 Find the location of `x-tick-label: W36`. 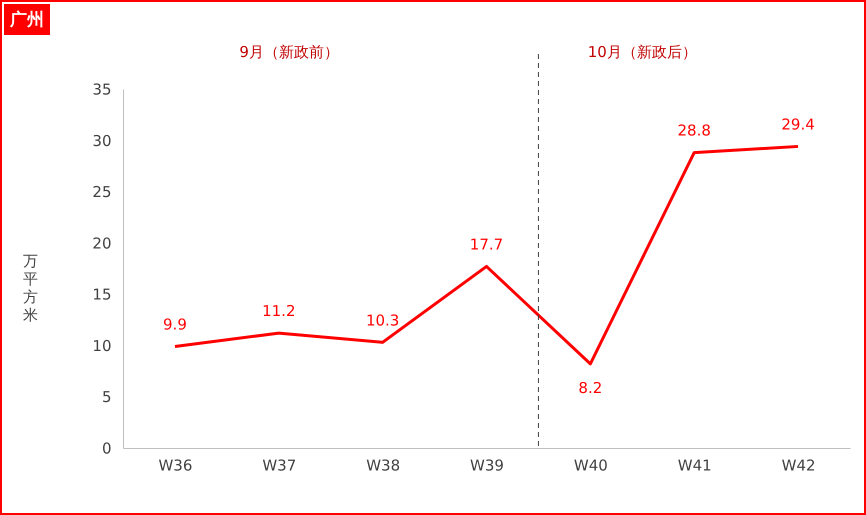

x-tick-label: W36 is located at coordinates (175, 465).